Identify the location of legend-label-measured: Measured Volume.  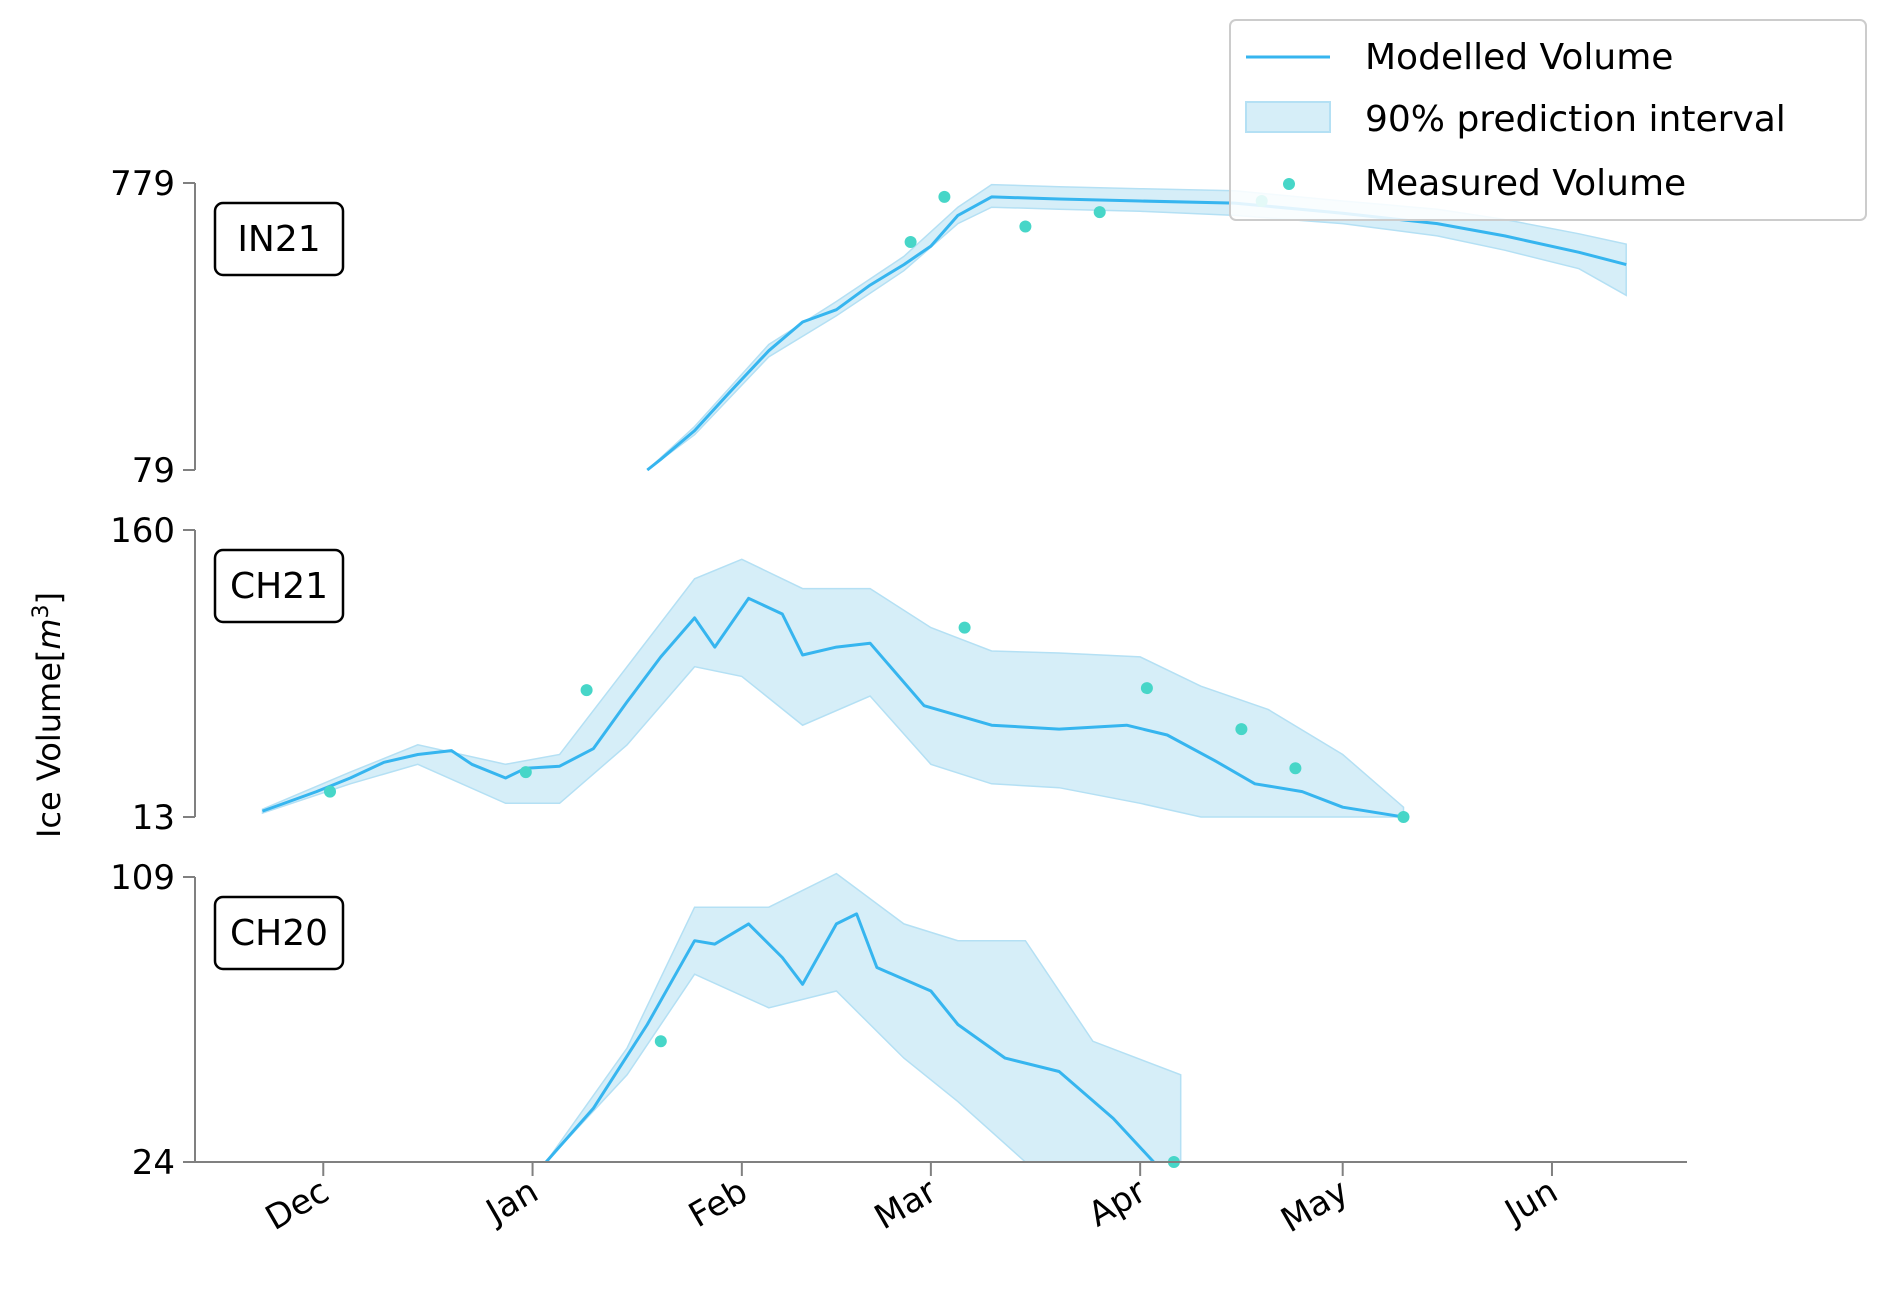
(1525, 183).